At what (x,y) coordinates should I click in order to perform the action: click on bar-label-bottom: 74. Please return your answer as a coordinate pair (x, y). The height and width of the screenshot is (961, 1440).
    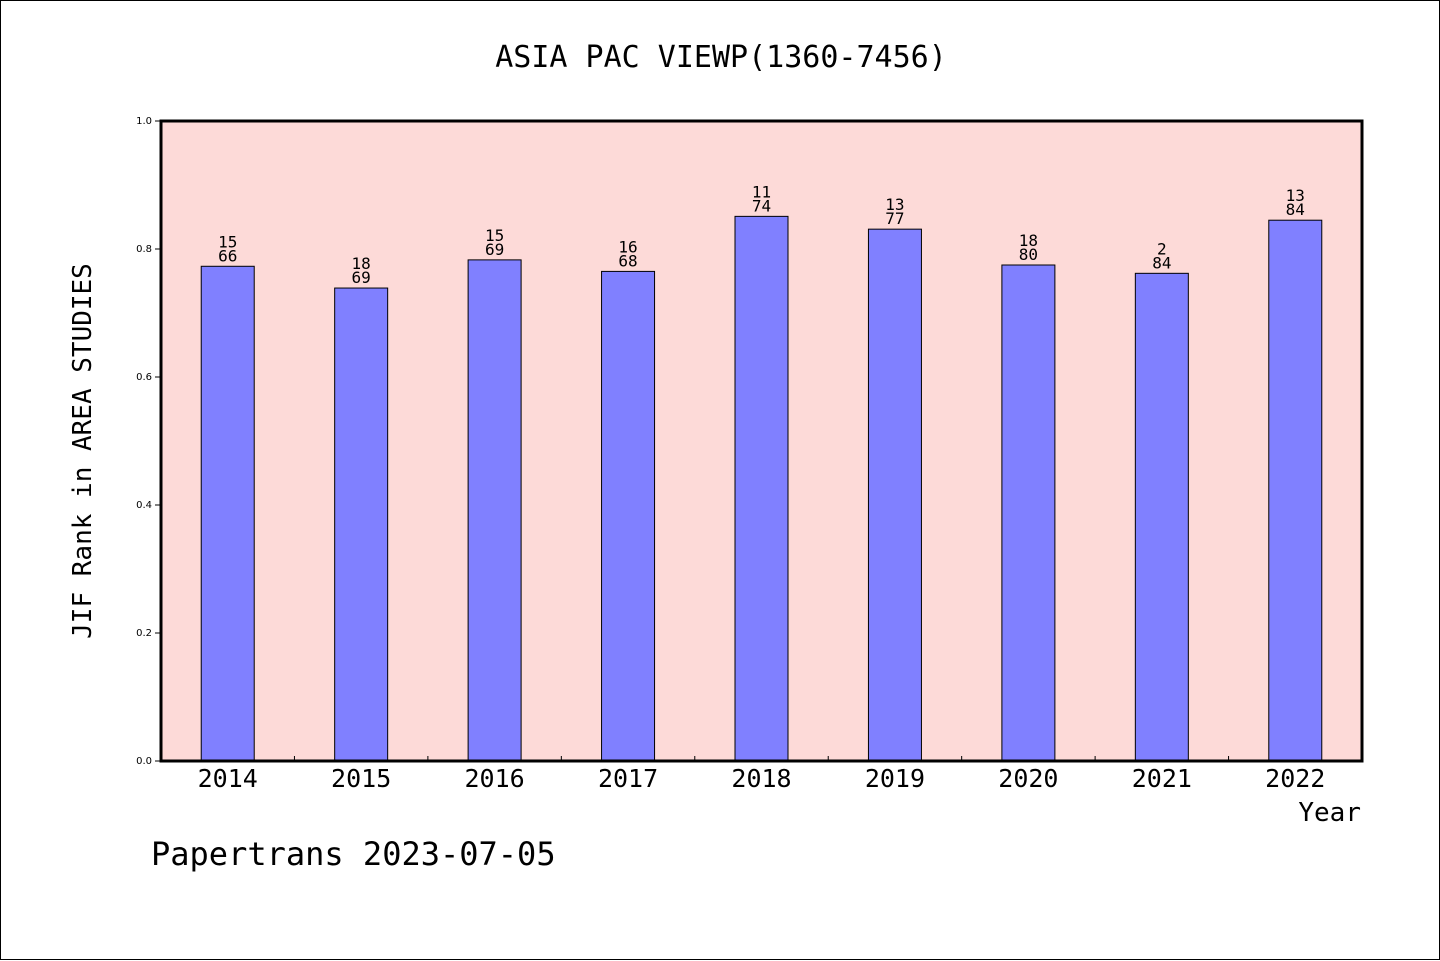
    Looking at the image, I should click on (761, 205).